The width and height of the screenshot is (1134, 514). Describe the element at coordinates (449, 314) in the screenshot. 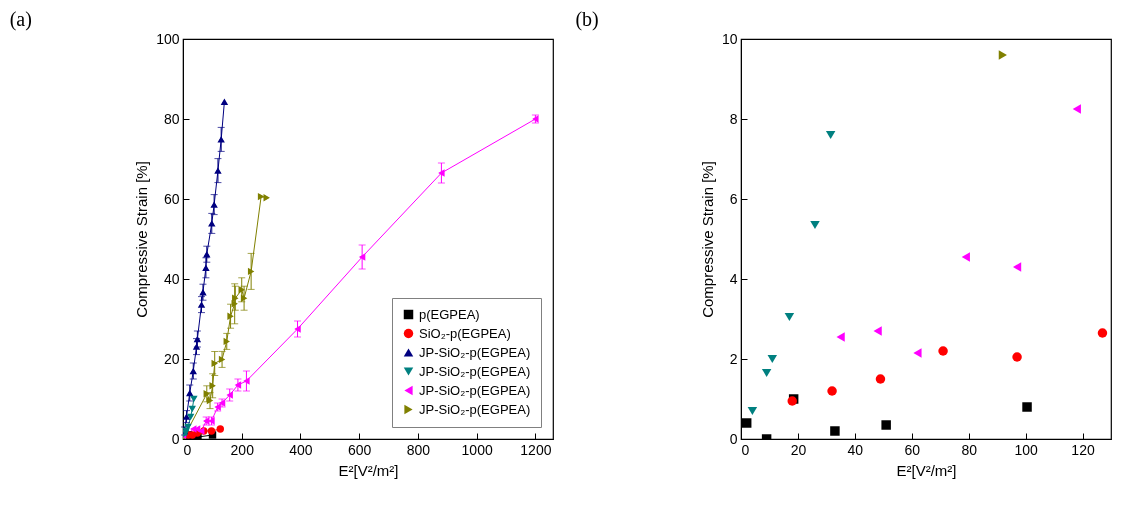

I see `legend-label: p(EGPEA)` at that location.